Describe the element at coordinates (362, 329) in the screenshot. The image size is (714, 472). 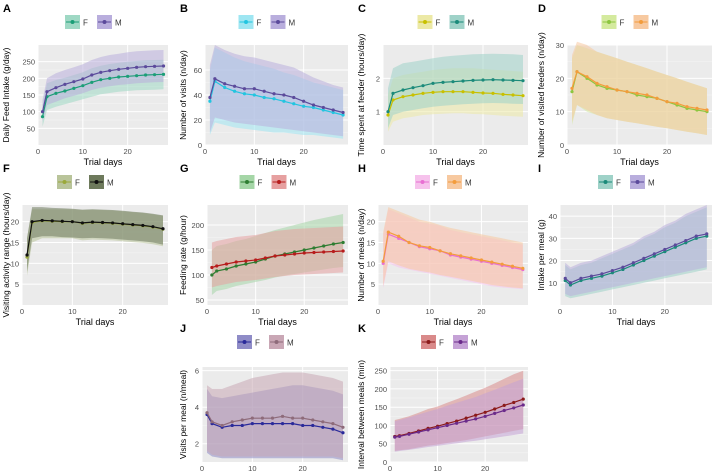
I see `panel-label: K` at that location.